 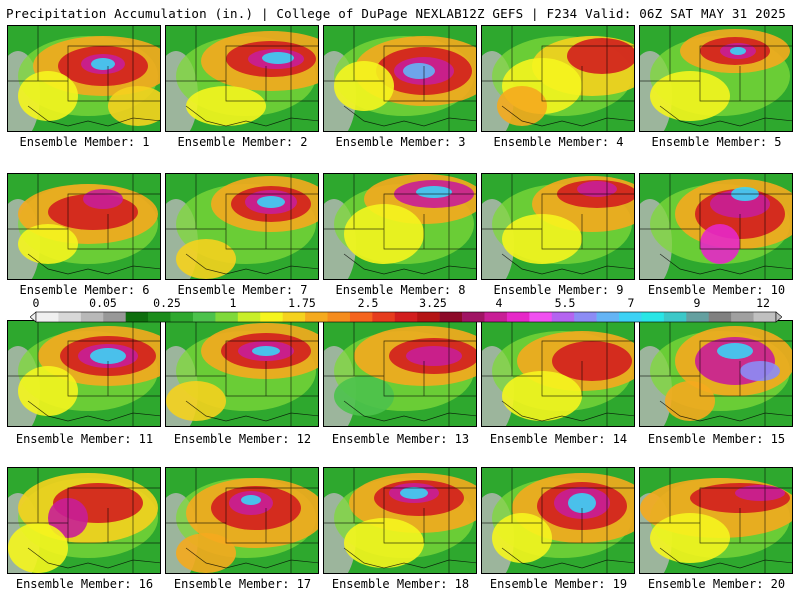 What do you see at coordinates (716, 290) in the screenshot?
I see `ensemble-member-label: Ensemble Member: 10` at bounding box center [716, 290].